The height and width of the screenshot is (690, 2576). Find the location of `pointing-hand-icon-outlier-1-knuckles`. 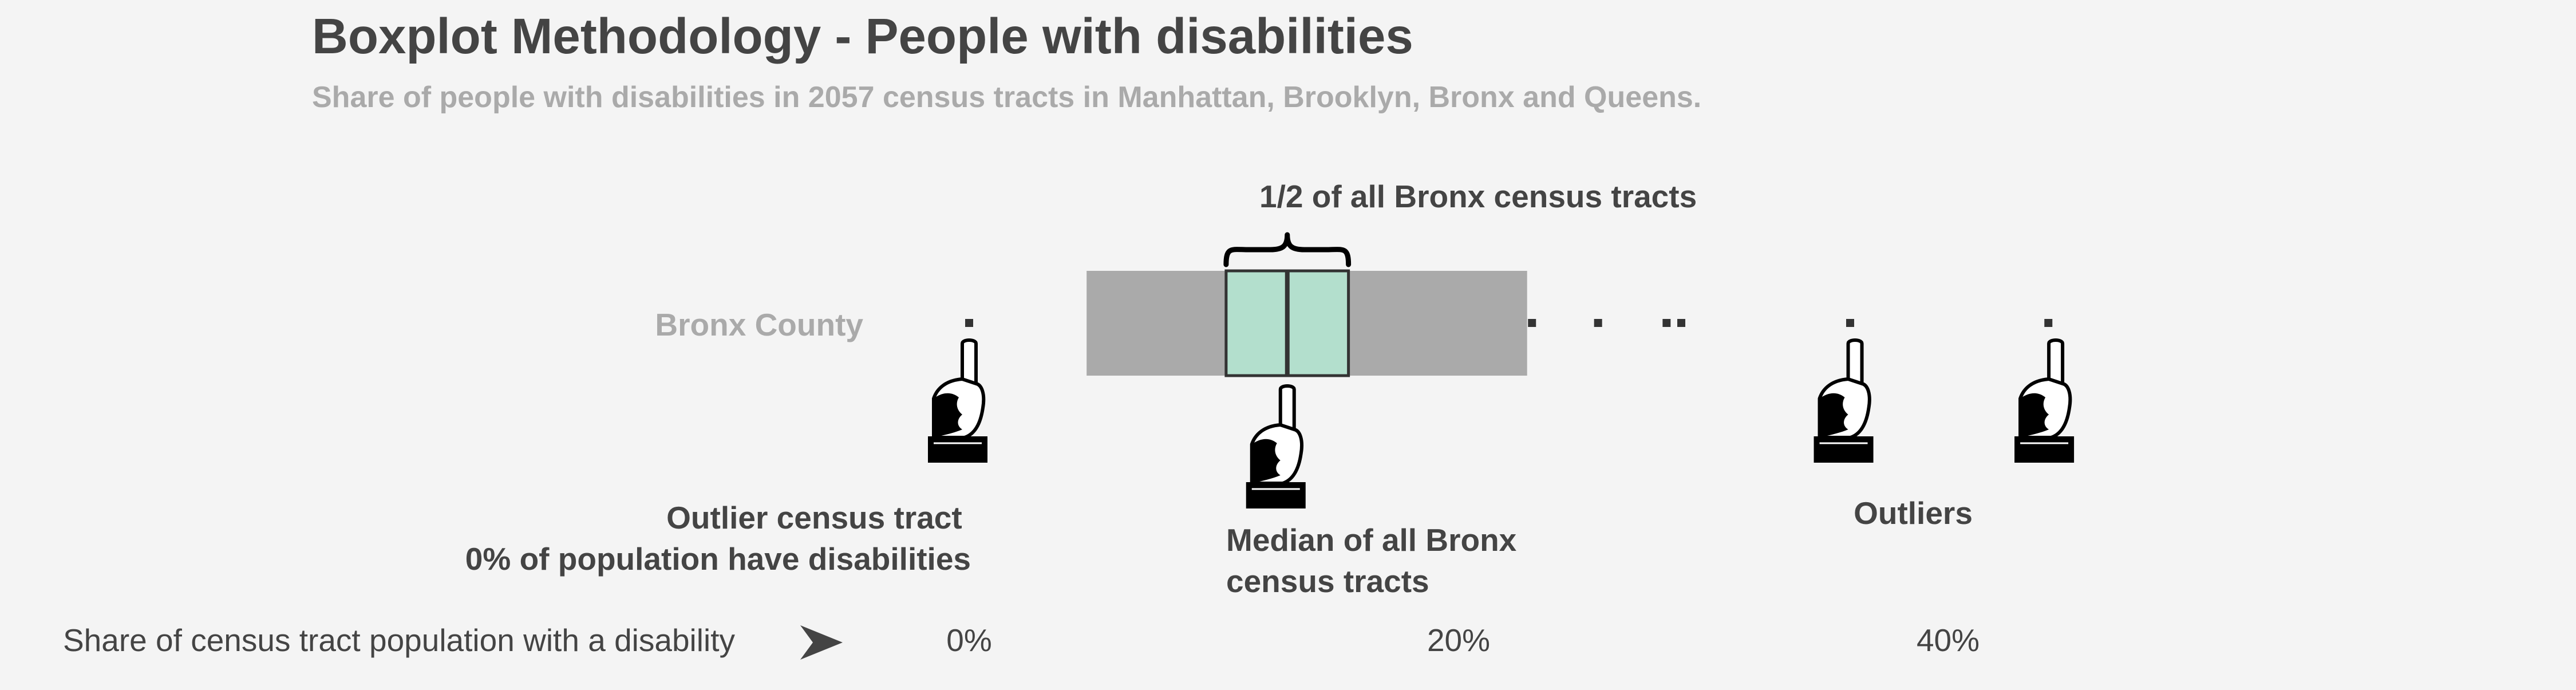

pointing-hand-icon-outlier-1-knuckles is located at coordinates (1833, 415).